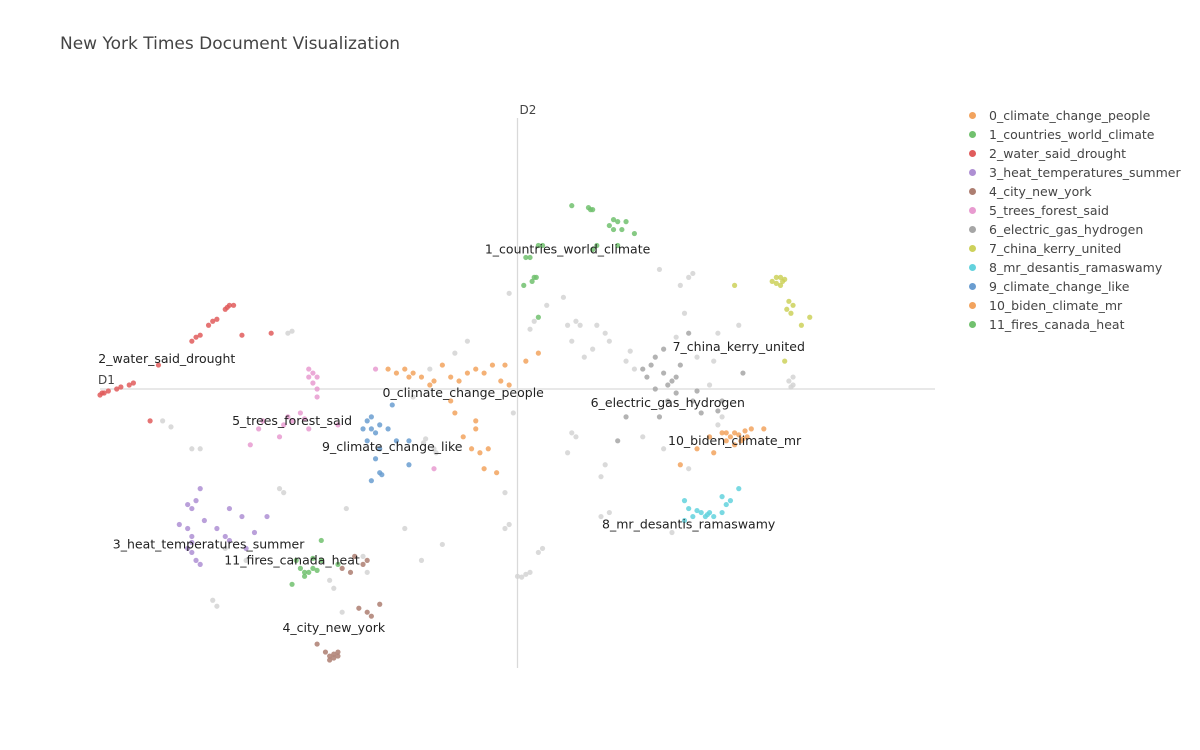 This screenshot has width=1200, height=750. Describe the element at coordinates (1073, 305) in the screenshot. I see `legend-item-10: 10_biden_climate_mr` at that location.